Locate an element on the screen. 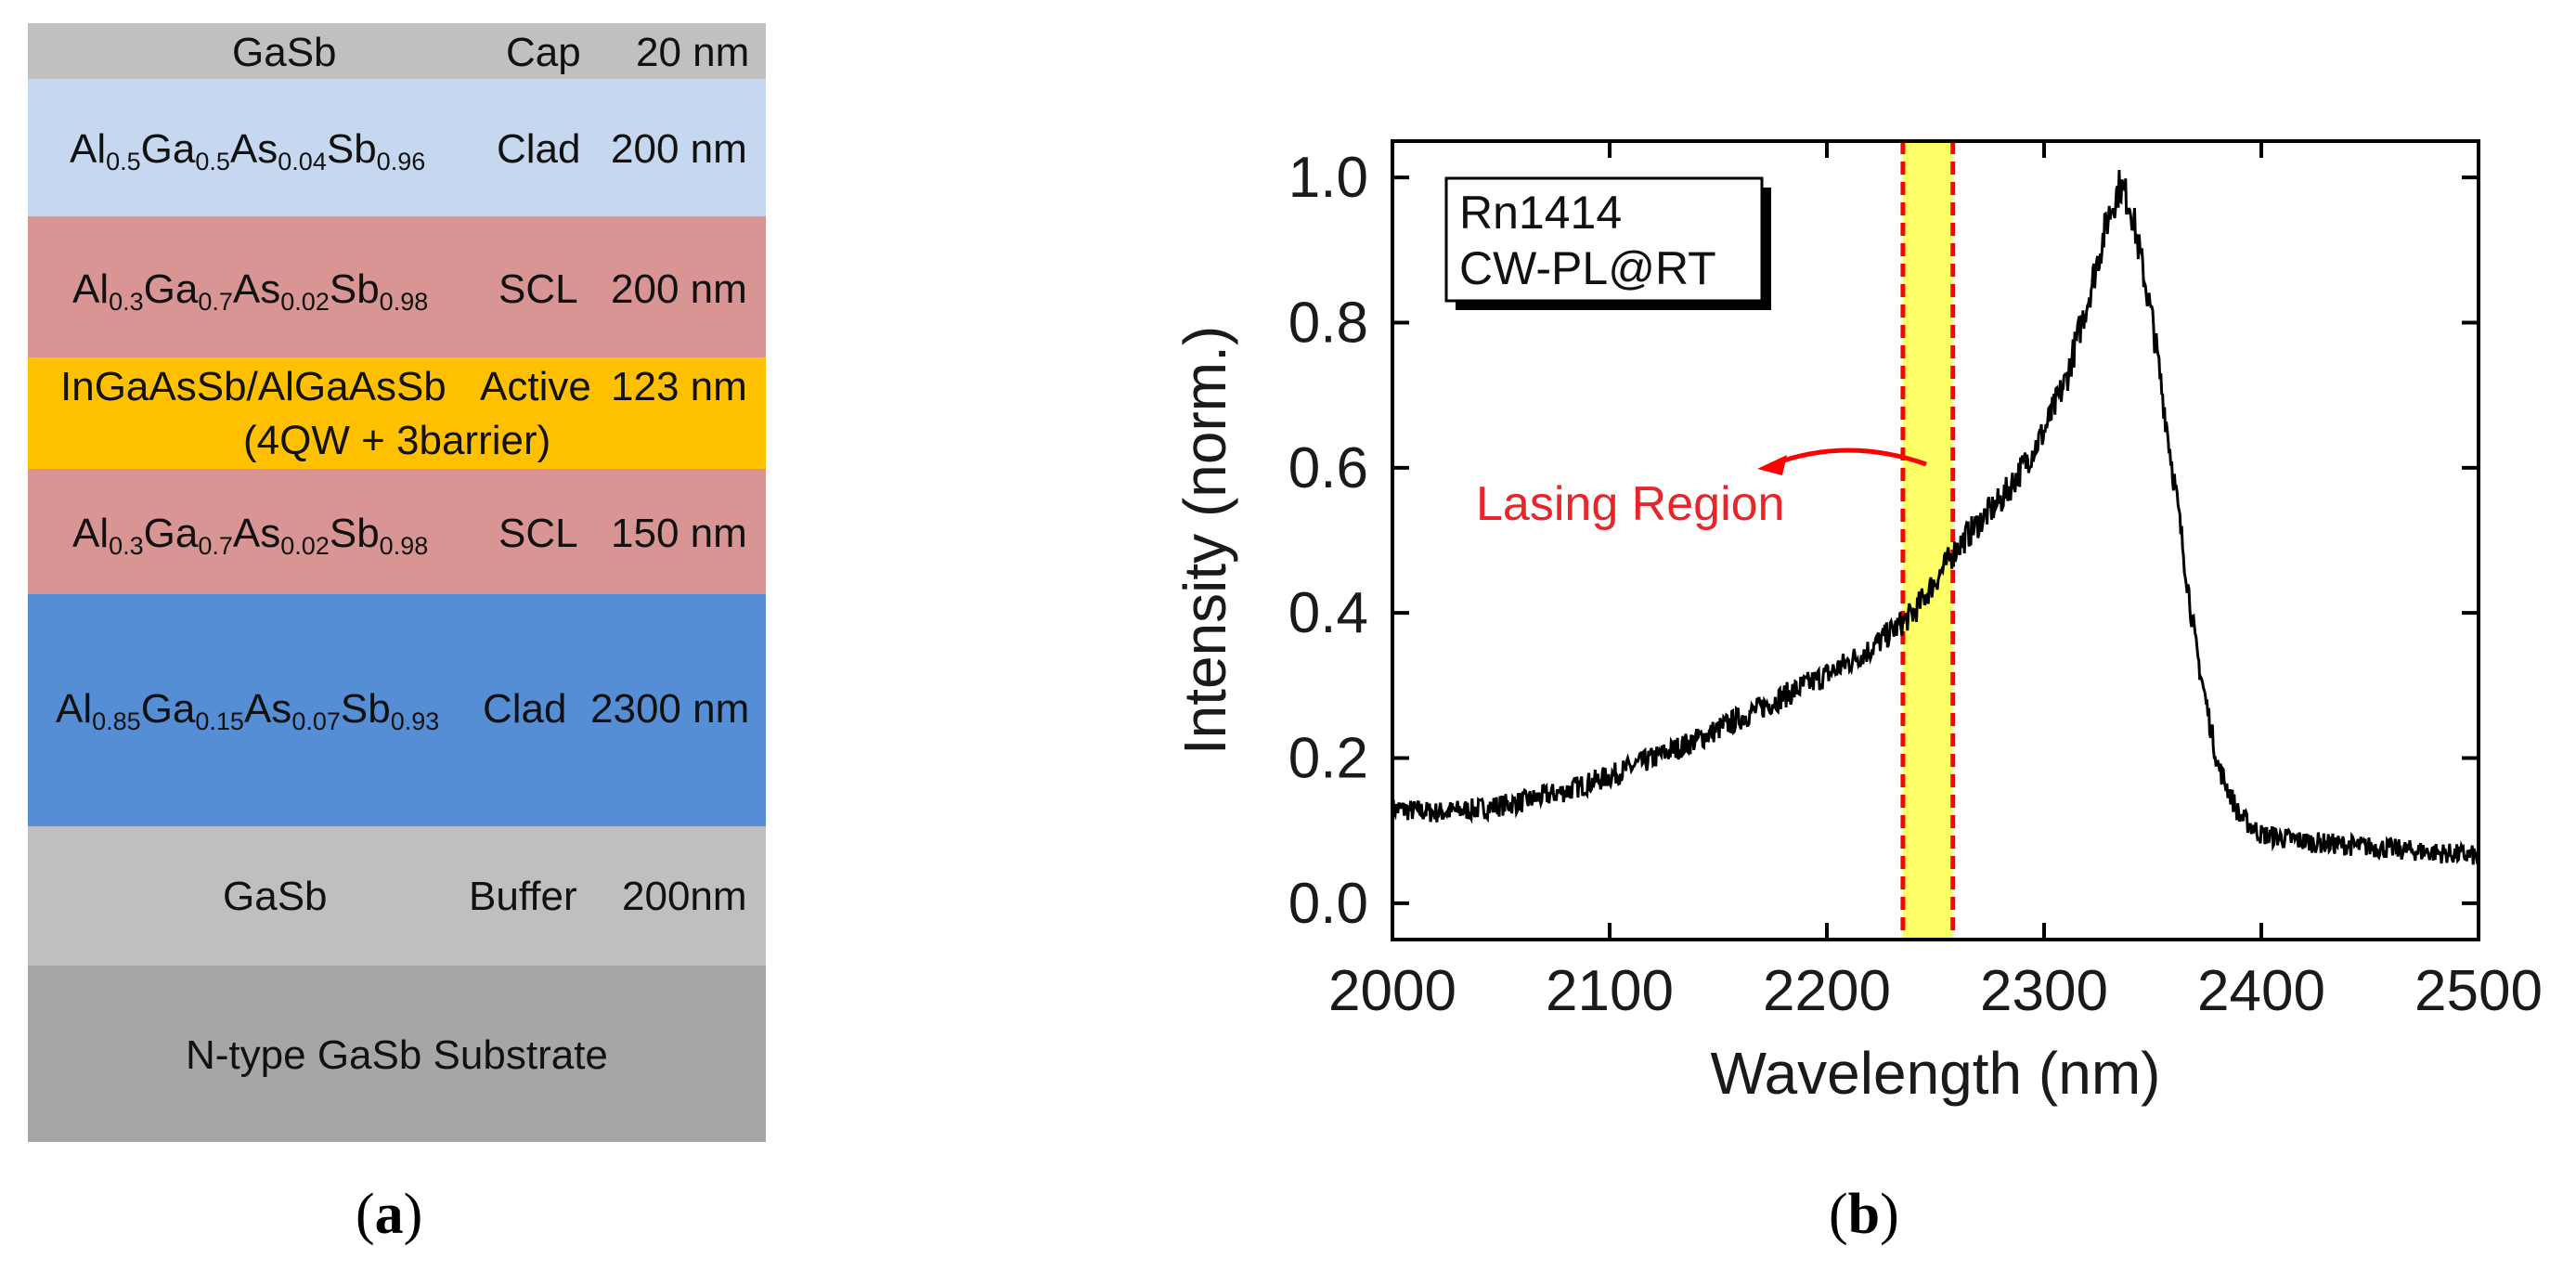 This screenshot has width=2576, height=1284. lower-scl-role: SCL is located at coordinates (538, 533).